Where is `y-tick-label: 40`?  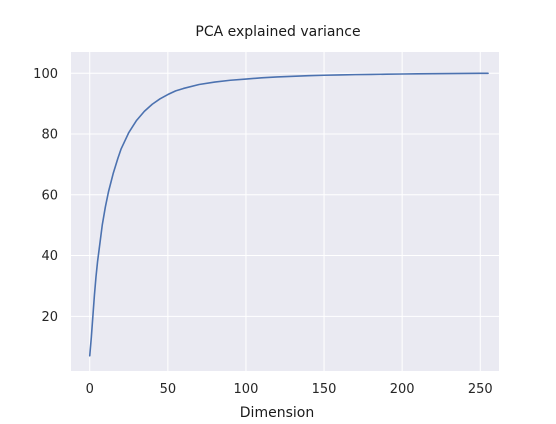 y-tick-label: 40 is located at coordinates (49, 256).